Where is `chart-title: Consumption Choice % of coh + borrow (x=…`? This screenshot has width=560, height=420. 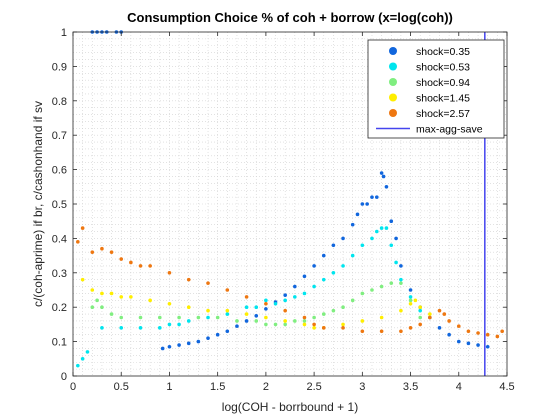 chart-title: Consumption Choice % of coh + borrow (x=… is located at coordinates (290, 17).